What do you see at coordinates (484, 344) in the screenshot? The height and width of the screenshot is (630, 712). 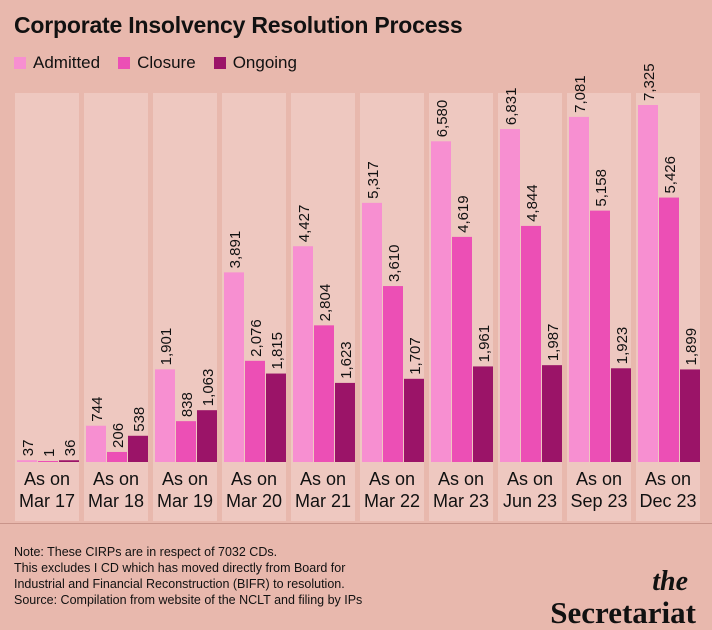 I see `data-label: 1,961` at bounding box center [484, 344].